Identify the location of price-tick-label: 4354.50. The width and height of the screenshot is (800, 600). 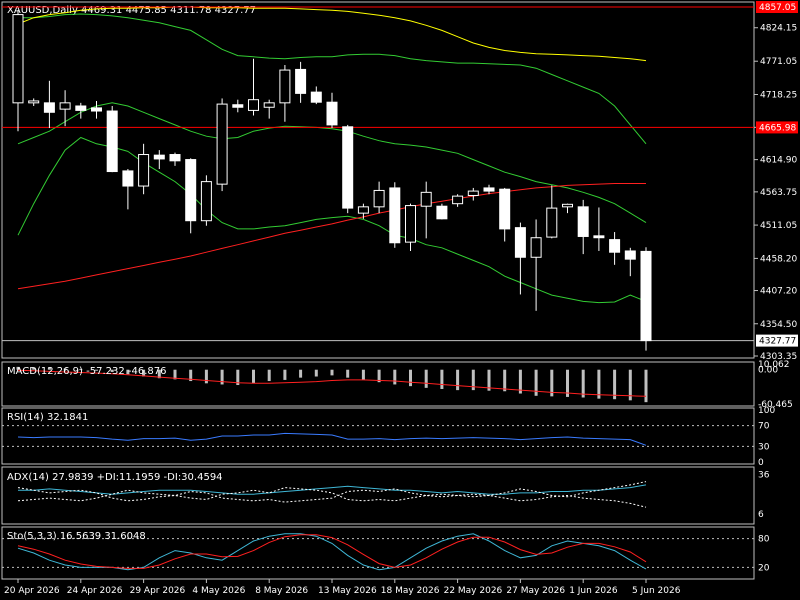
(778, 325).